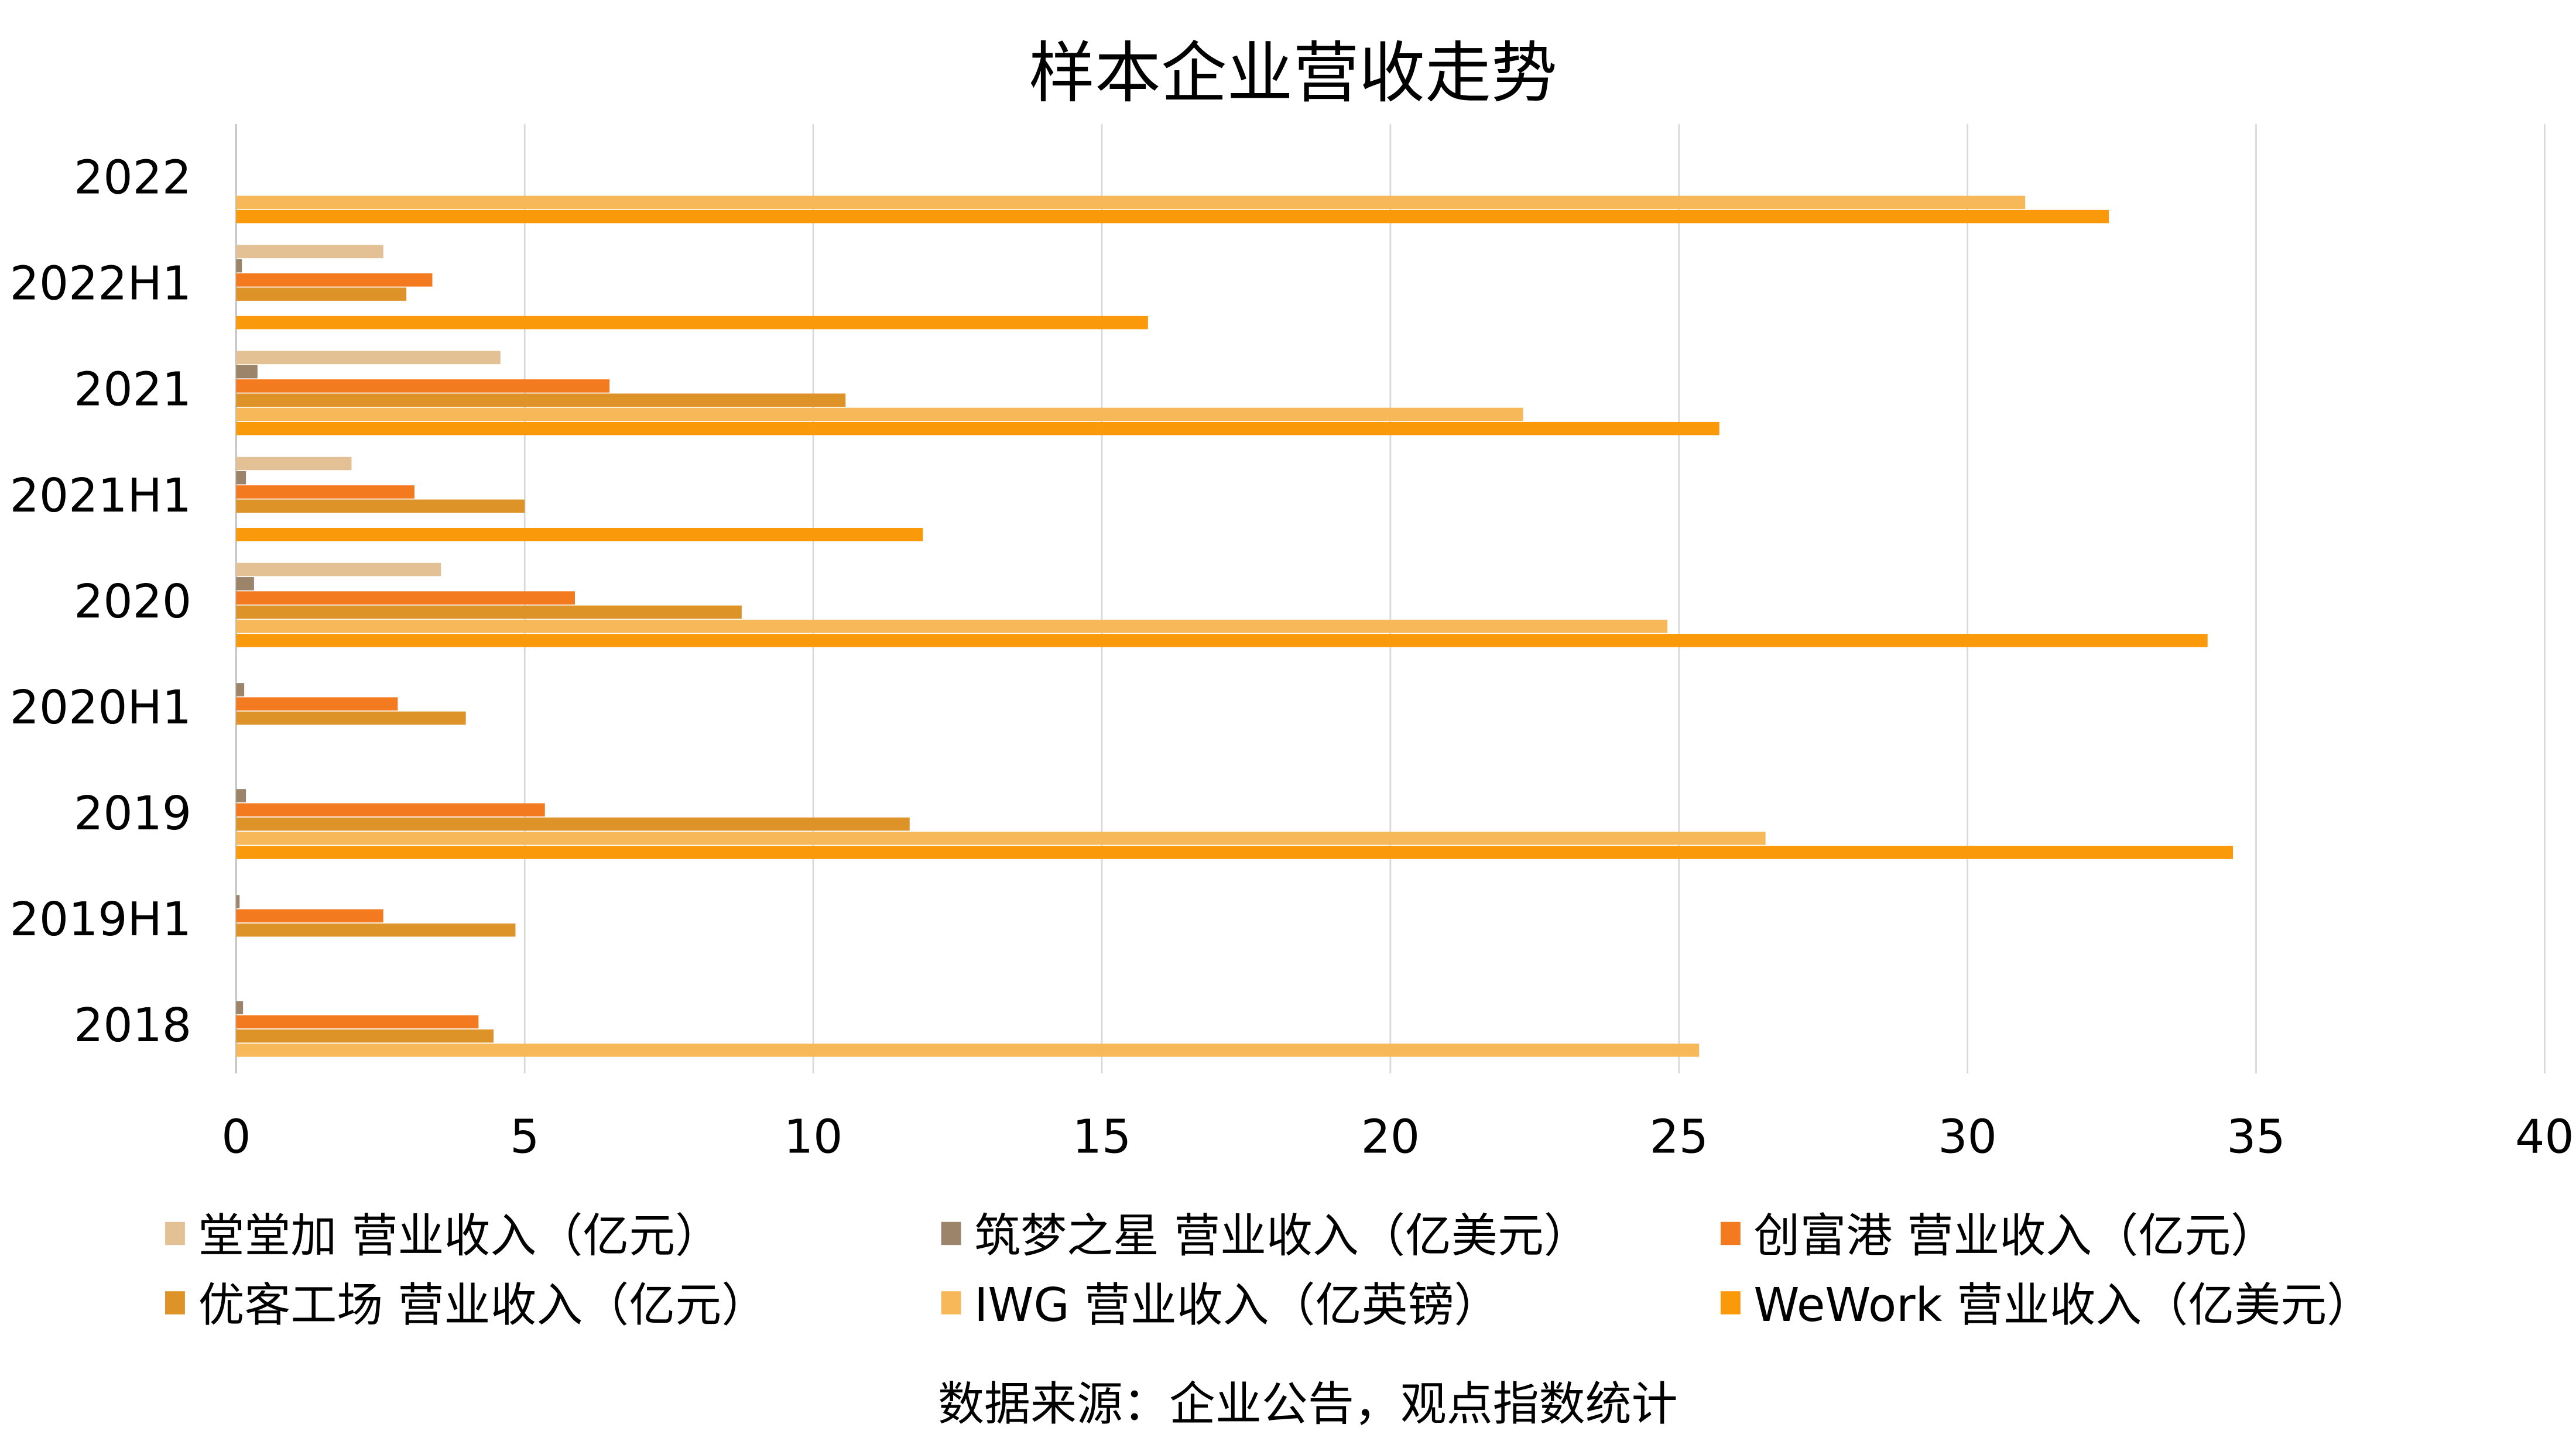  I want to click on category-label: 2019, so click(132, 813).